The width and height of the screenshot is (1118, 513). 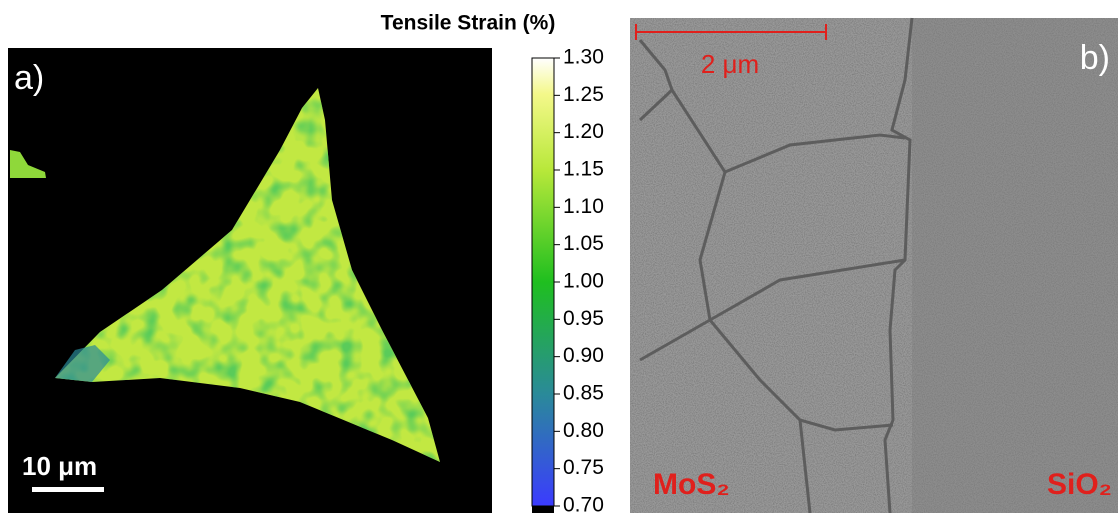 I want to click on strain-edge, so click(x=82, y=363).